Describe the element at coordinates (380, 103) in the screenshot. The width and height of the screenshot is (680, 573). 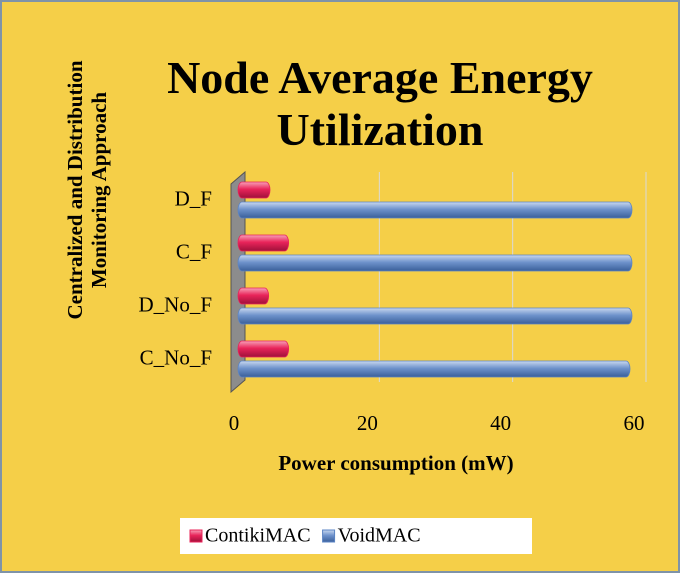
I see `chart-title: Node Average Energy Utilization` at that location.